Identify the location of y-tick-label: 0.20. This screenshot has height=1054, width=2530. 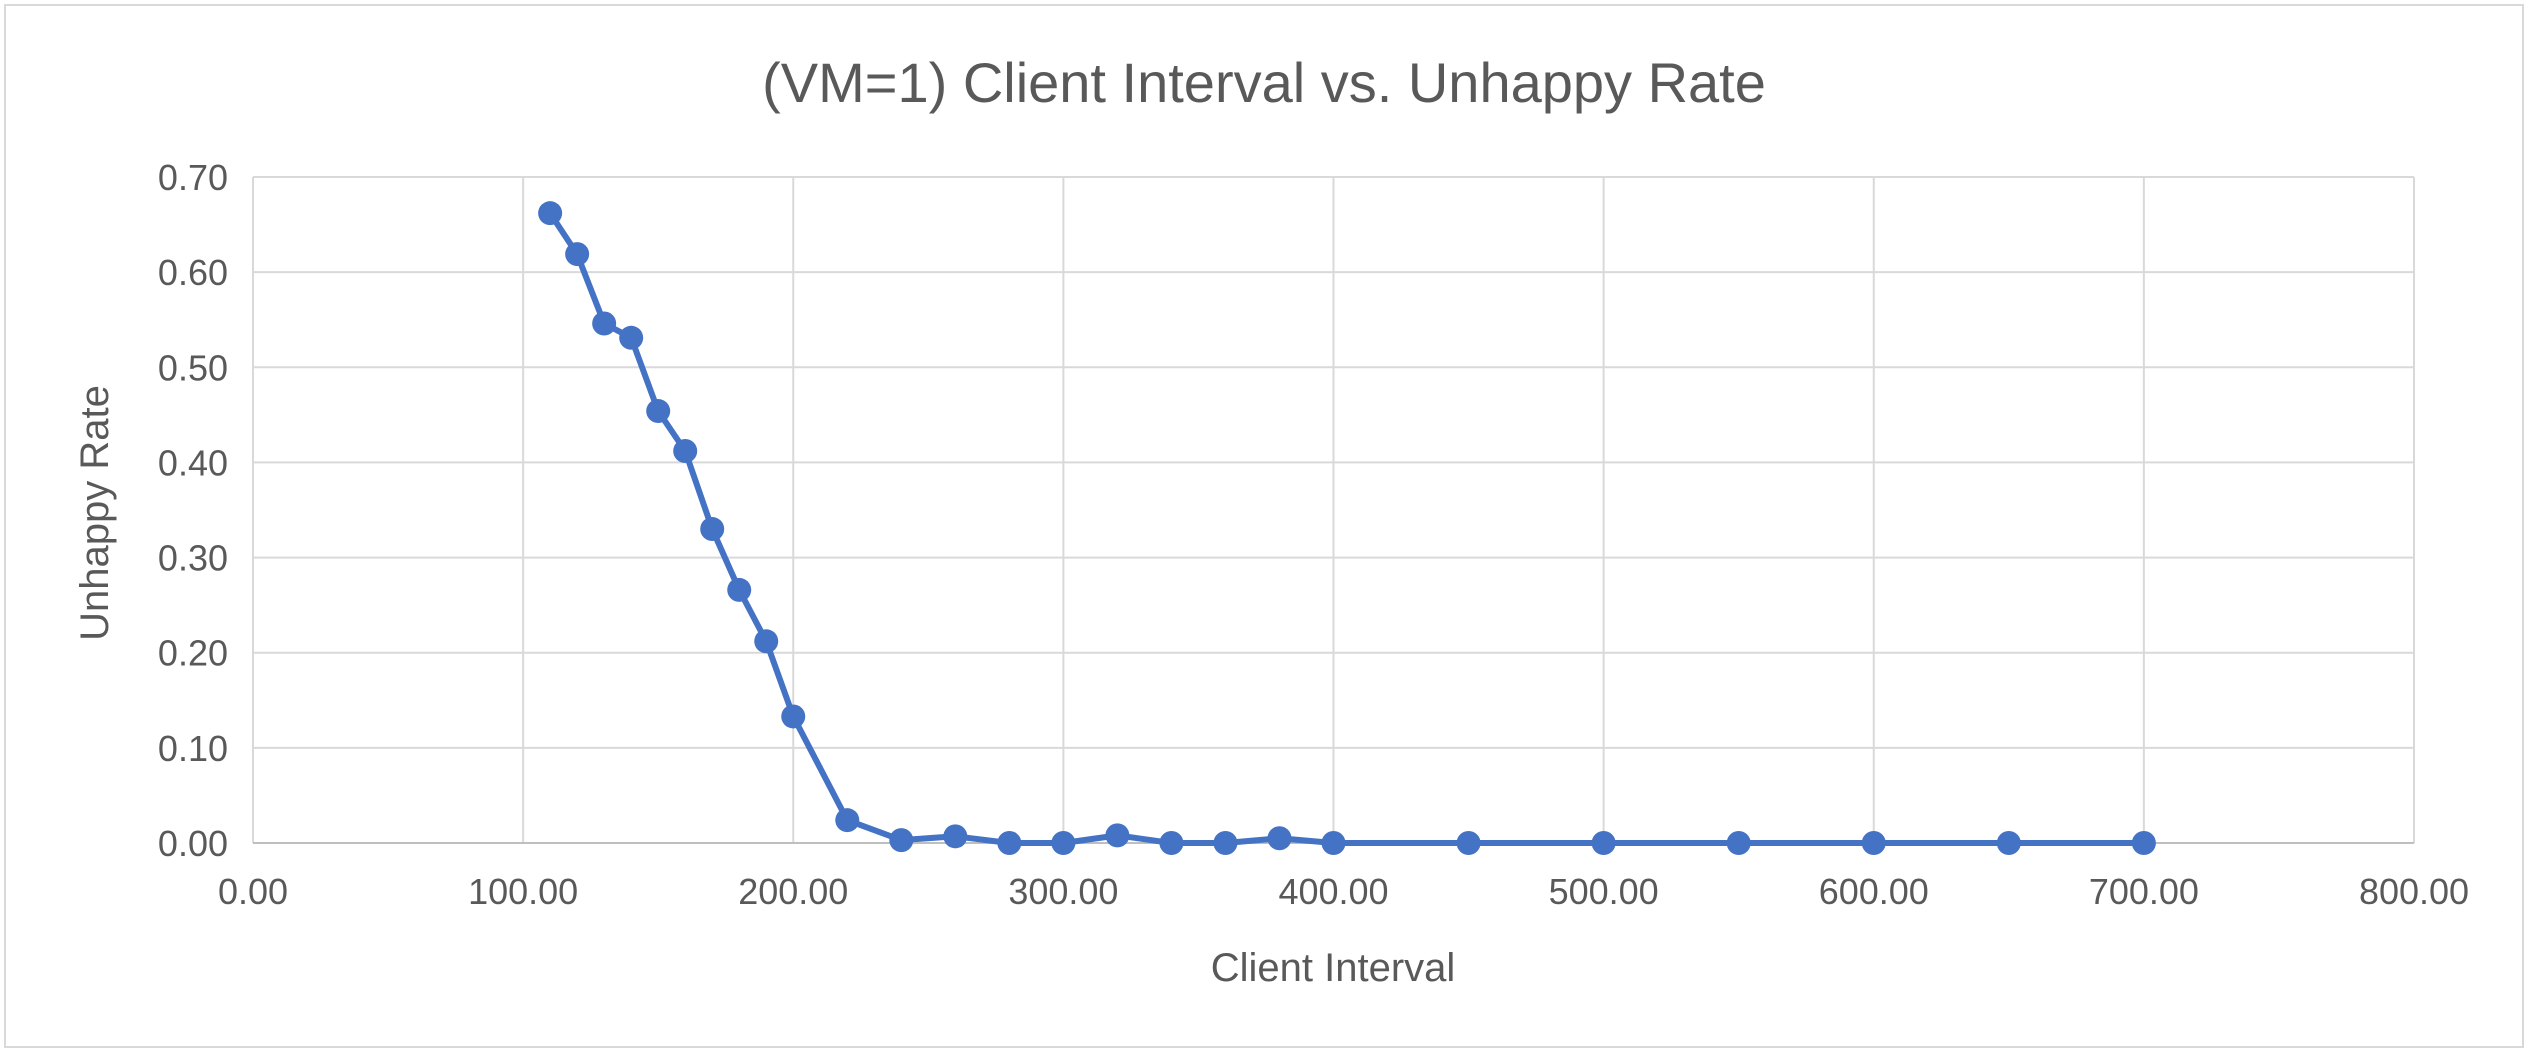
(193, 653).